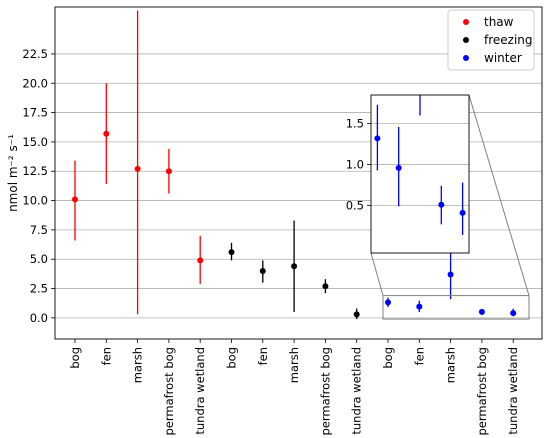 Image resolution: width=550 pixels, height=438 pixels. What do you see at coordinates (35, 201) in the screenshot?
I see `y-tick-label: 10.0` at bounding box center [35, 201].